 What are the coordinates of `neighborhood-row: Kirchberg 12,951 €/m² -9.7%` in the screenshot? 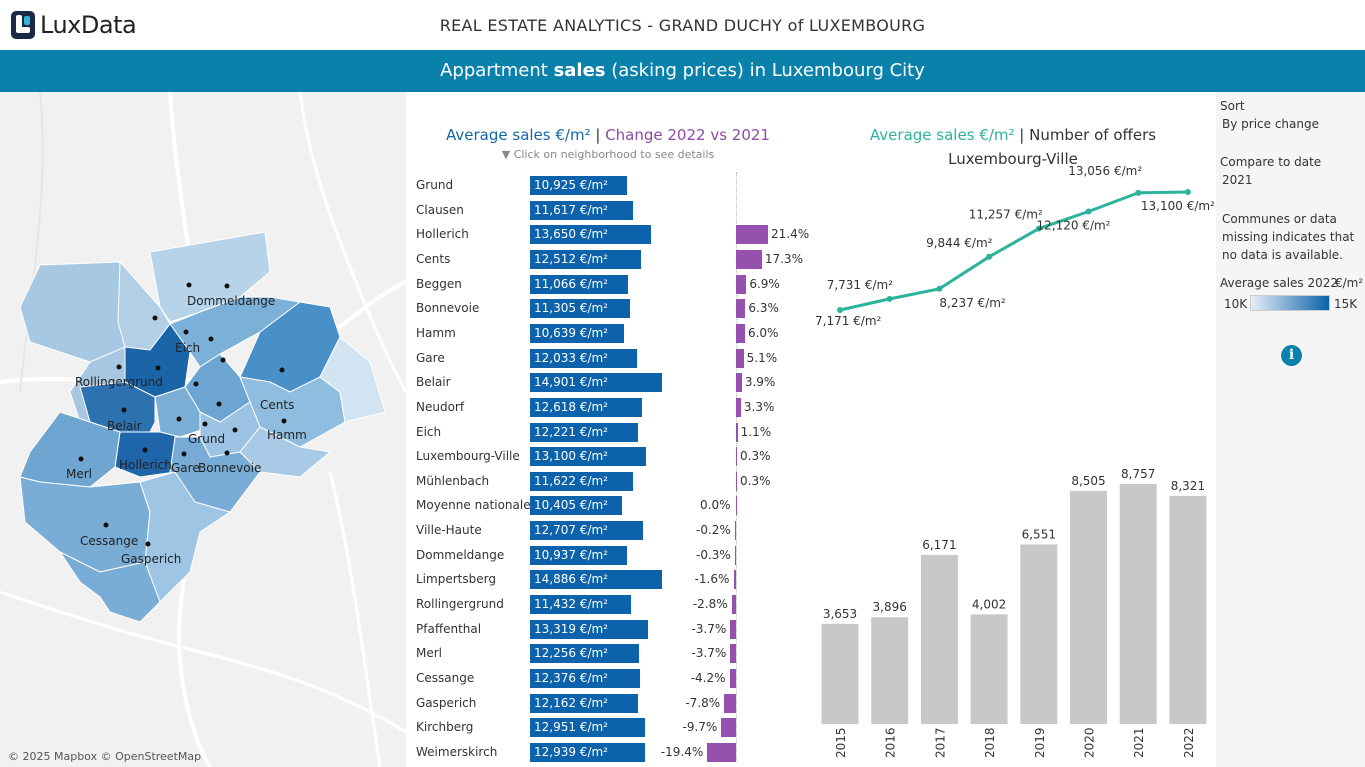 It's located at (608, 728).